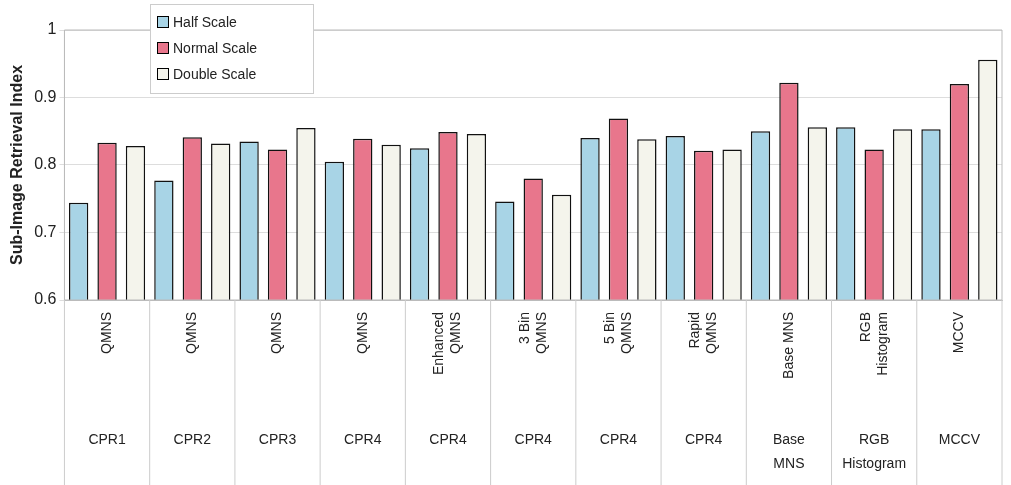 The width and height of the screenshot is (1011, 485). Describe the element at coordinates (447, 344) in the screenshot. I see `x-tick-label: Enhanced QMNS` at that location.